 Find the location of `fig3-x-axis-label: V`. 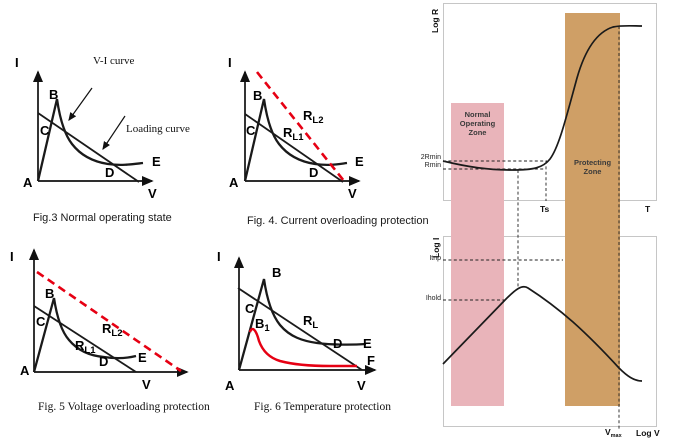

fig3-x-axis-label: V is located at coordinates (152, 193).